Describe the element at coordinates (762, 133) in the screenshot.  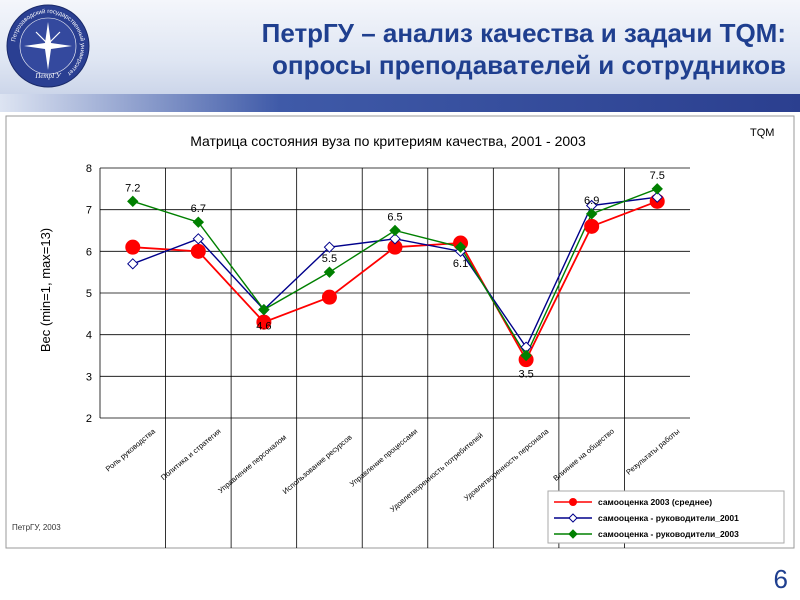
I see `tqm-mark: TQM` at that location.